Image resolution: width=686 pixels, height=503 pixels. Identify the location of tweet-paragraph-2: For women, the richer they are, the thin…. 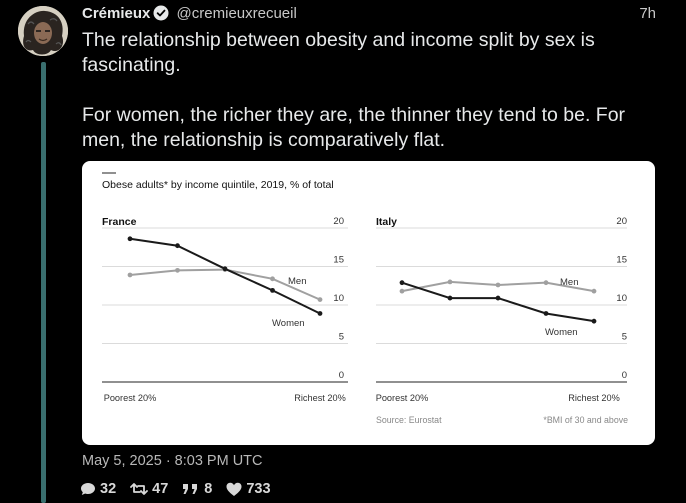
(354, 127).